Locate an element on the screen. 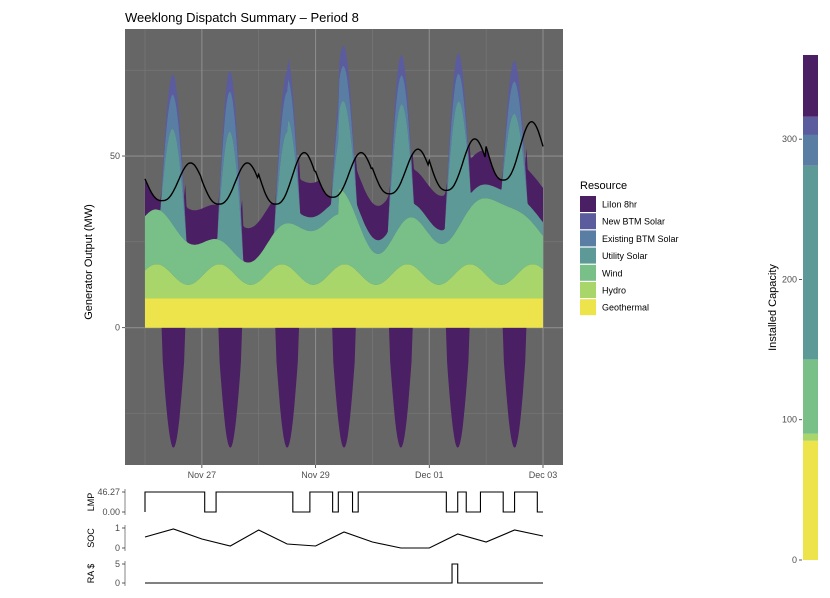 This screenshot has height=598, width=830. ra-panel: 5 0 RA $ is located at coordinates (314, 573).